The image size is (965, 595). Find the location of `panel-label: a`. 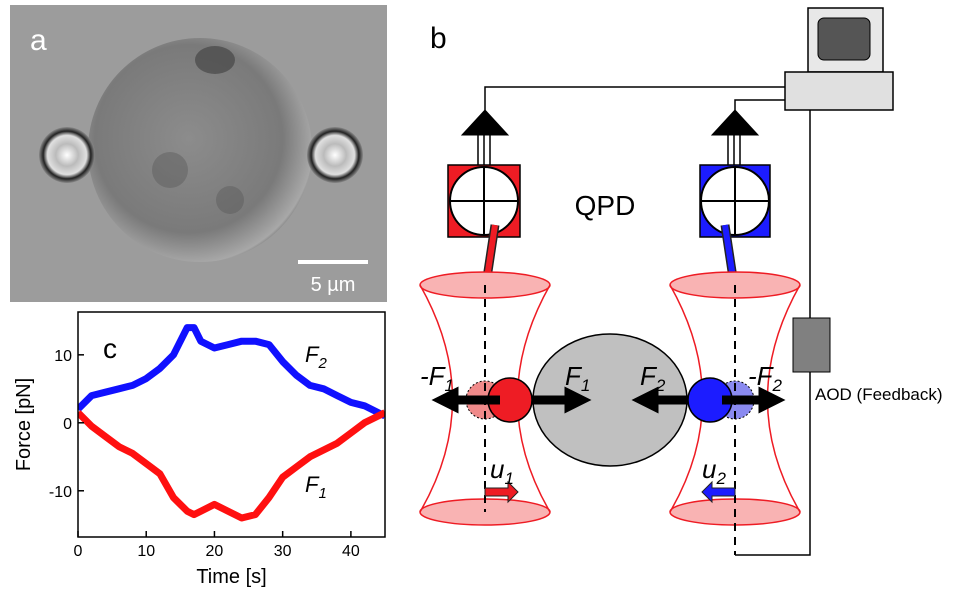

panel-label: a is located at coordinates (38, 40).